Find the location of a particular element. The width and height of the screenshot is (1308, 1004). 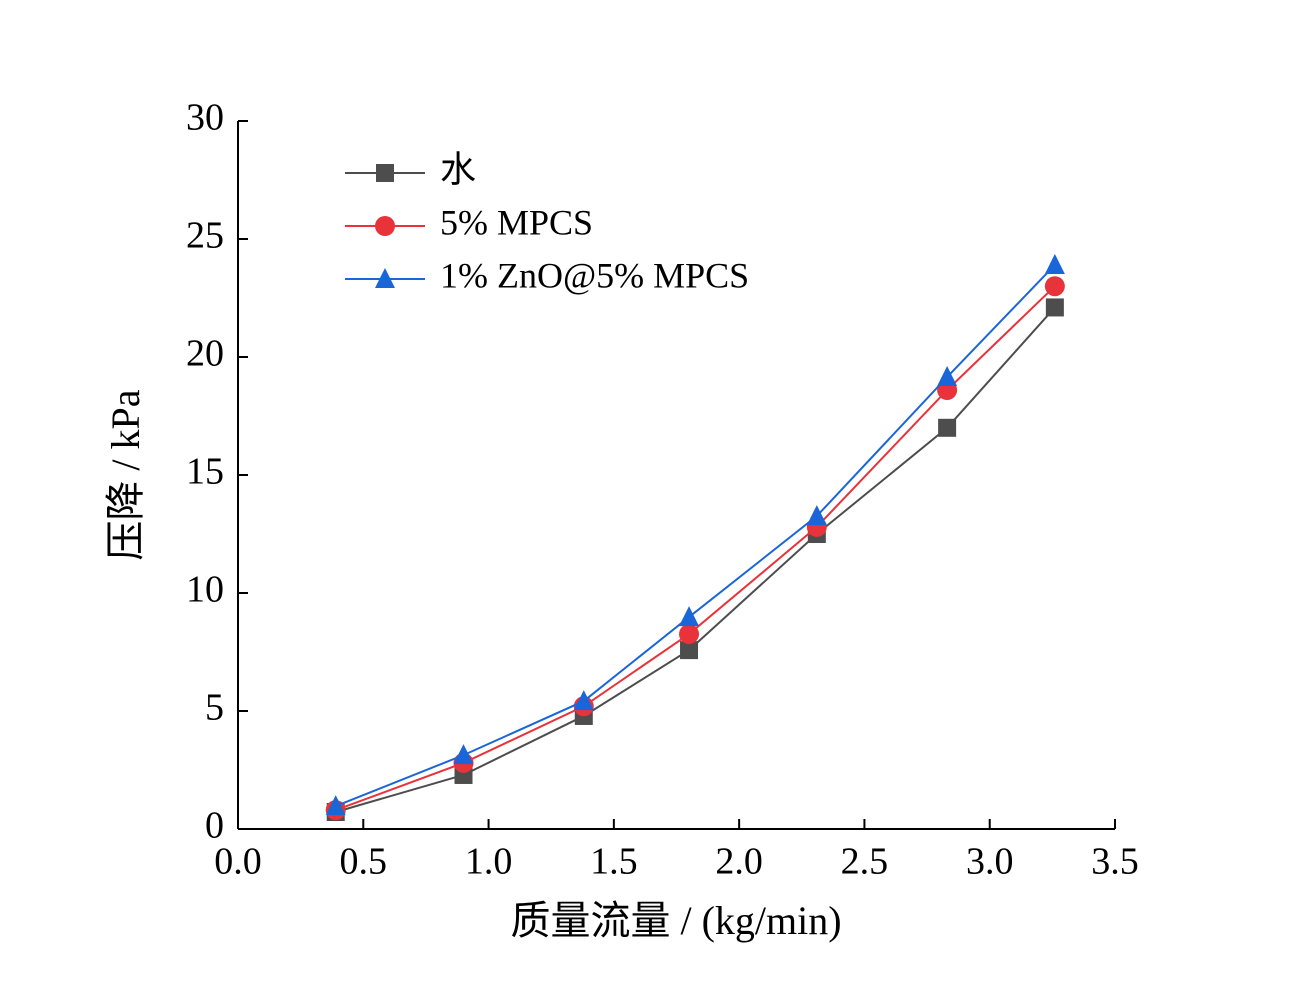

y-tick-label: 20 is located at coordinates (205, 354).